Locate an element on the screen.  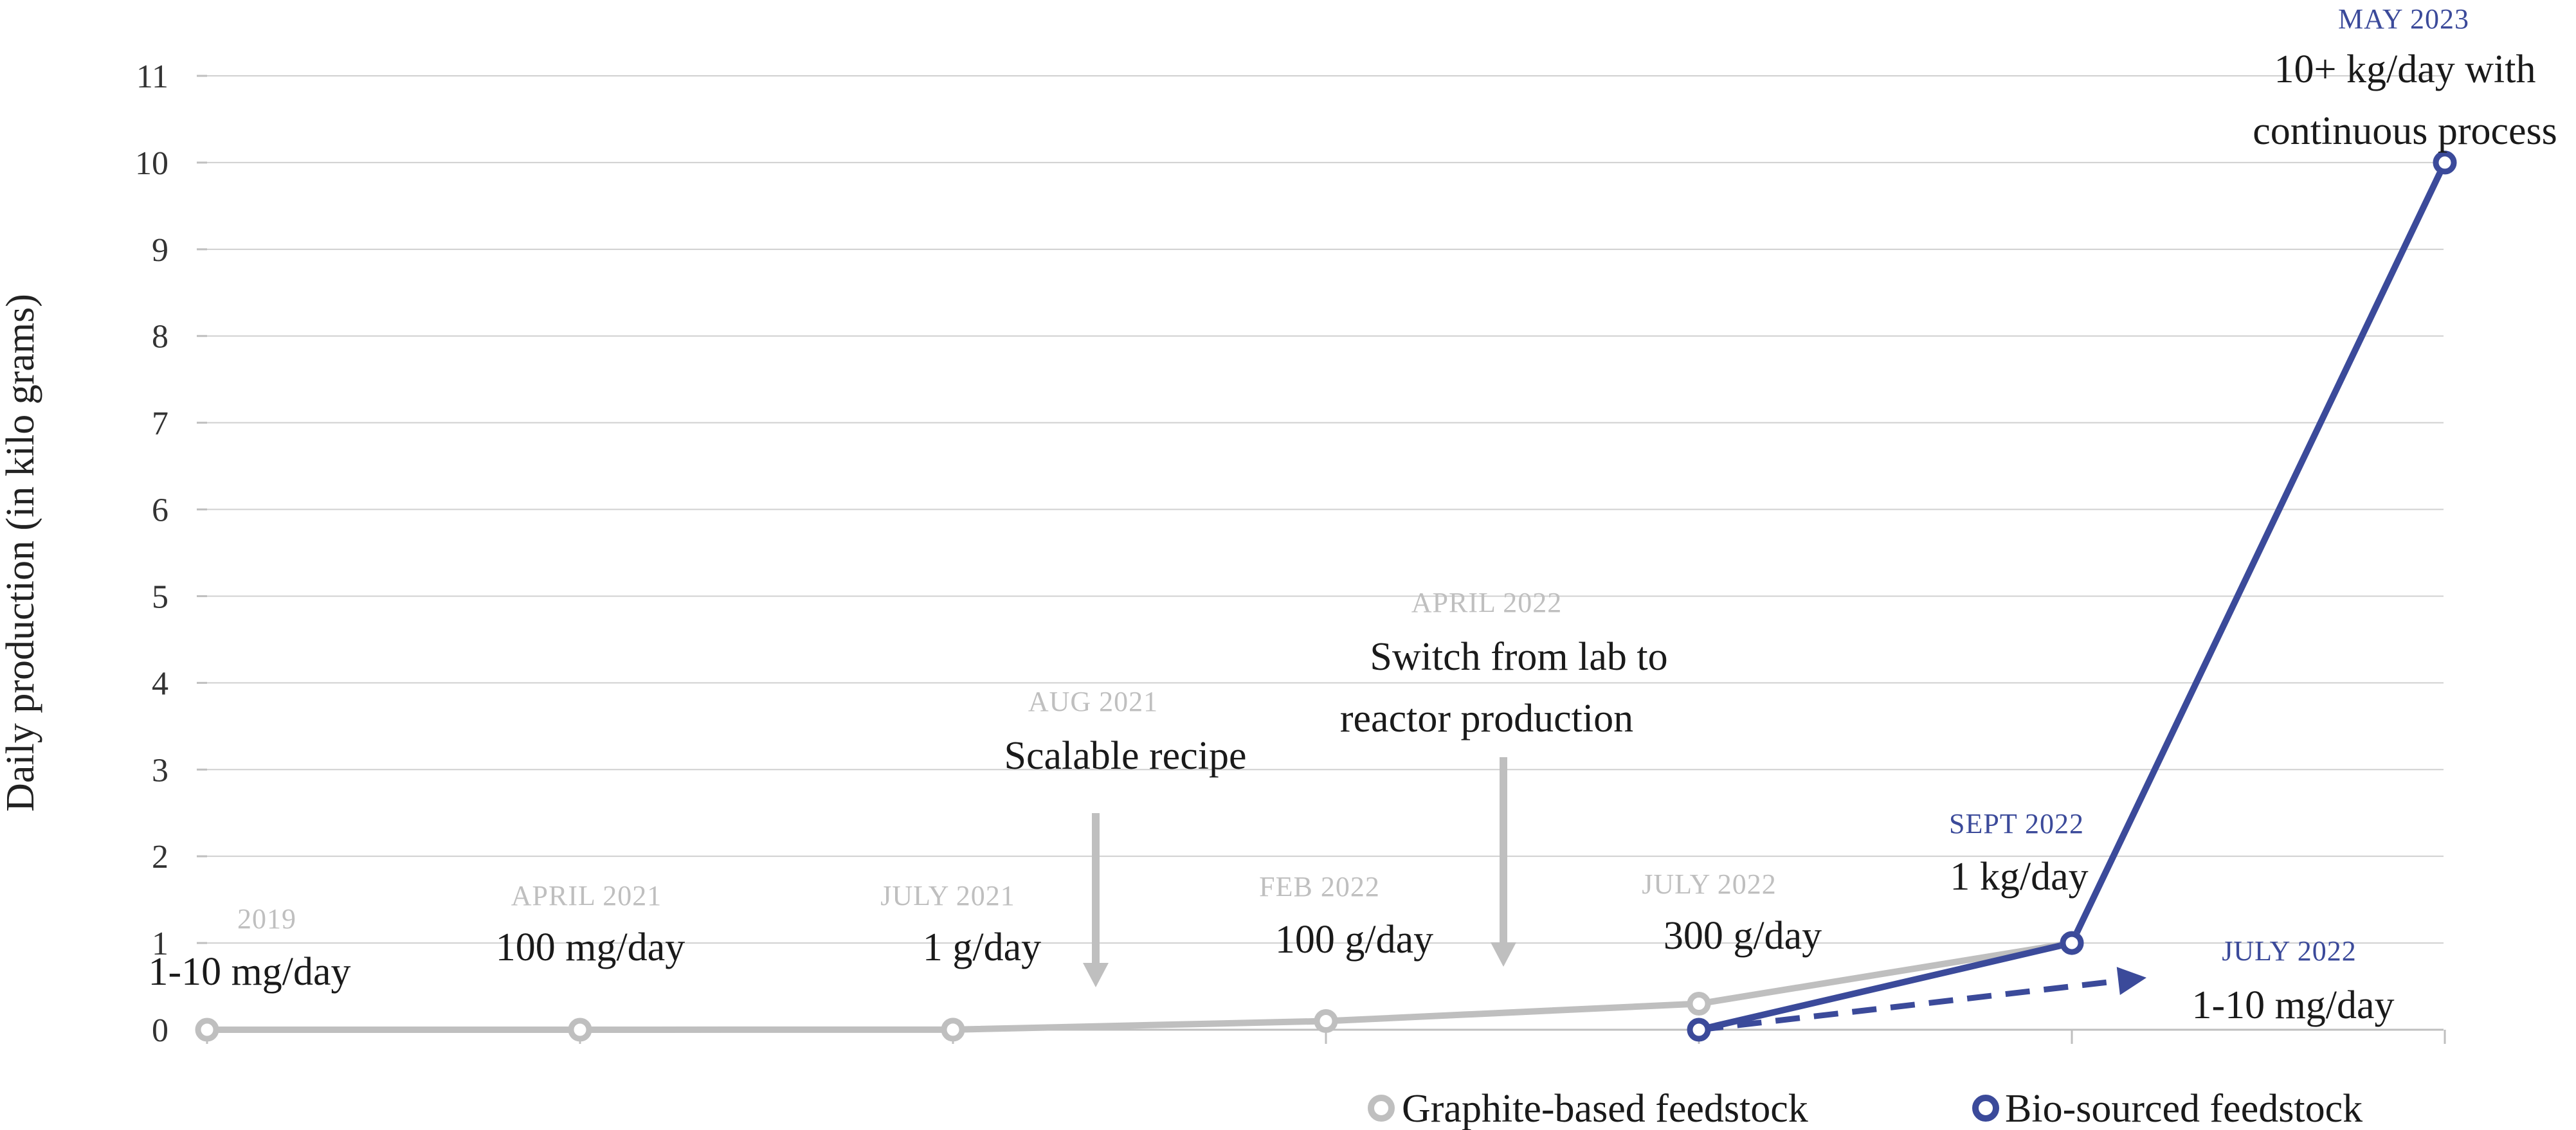
annotation-july-2022-grey: JULY 2022 300 g/day is located at coordinates (1732, 913).